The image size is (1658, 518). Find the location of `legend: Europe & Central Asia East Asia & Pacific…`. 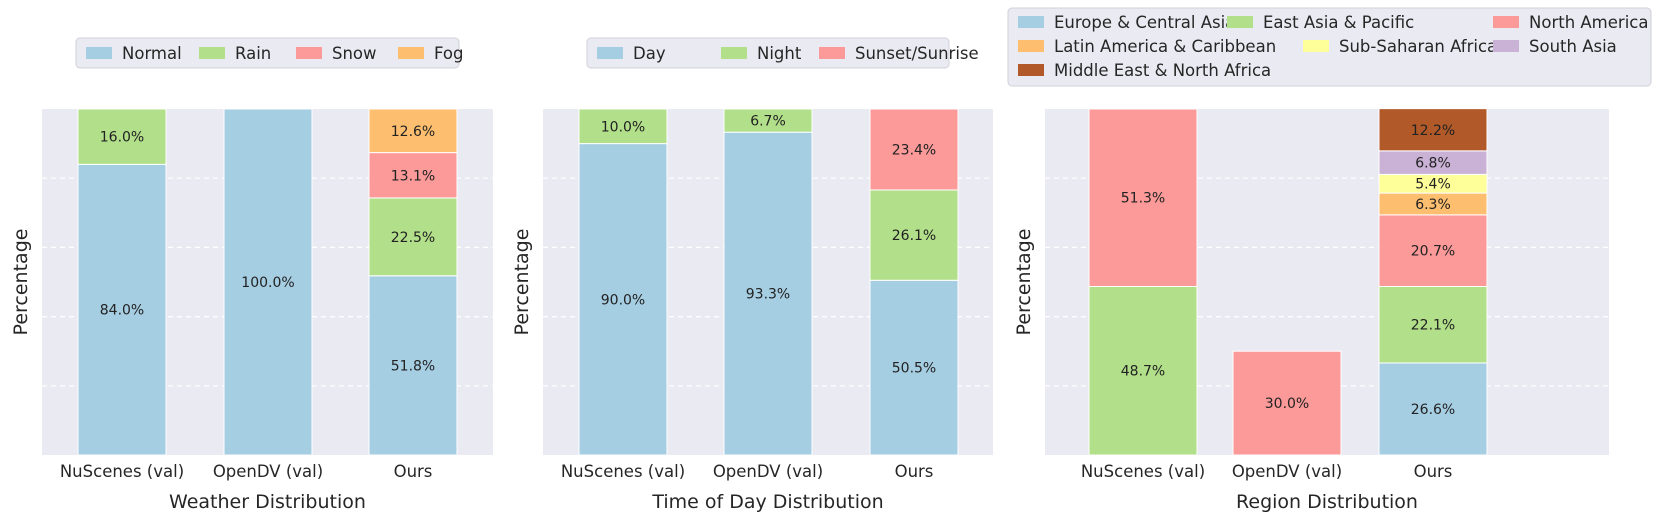

legend: Europe & Central Asia East Asia & Pacific… is located at coordinates (1329, 47).